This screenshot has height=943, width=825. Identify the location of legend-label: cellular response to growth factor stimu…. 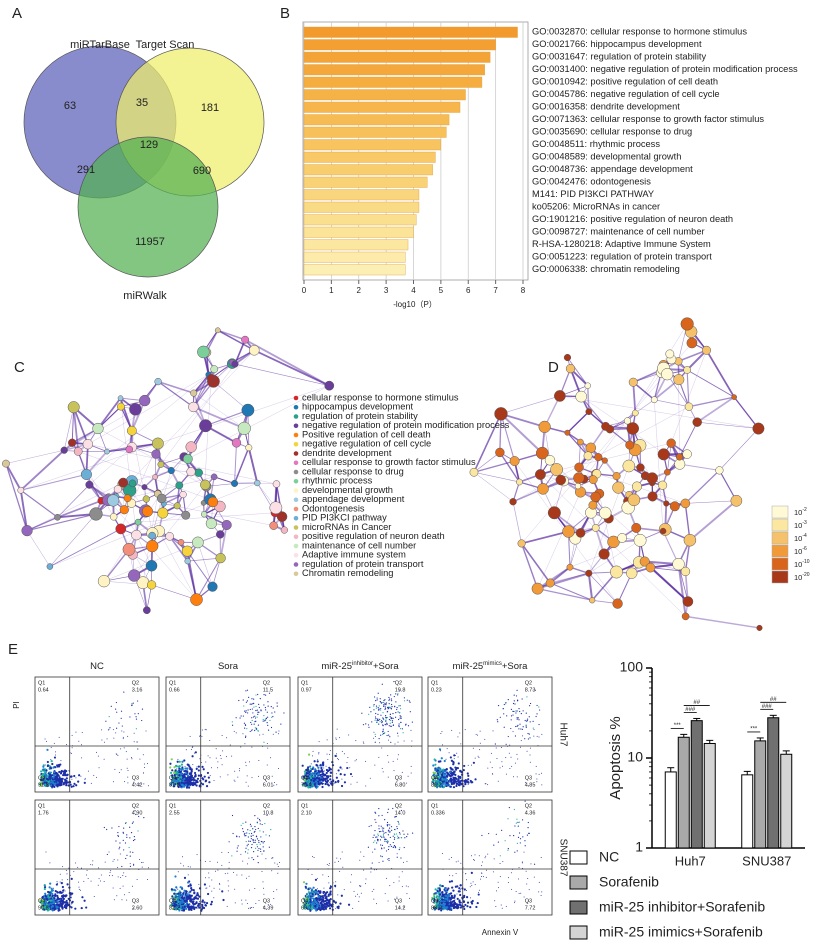
(389, 462).